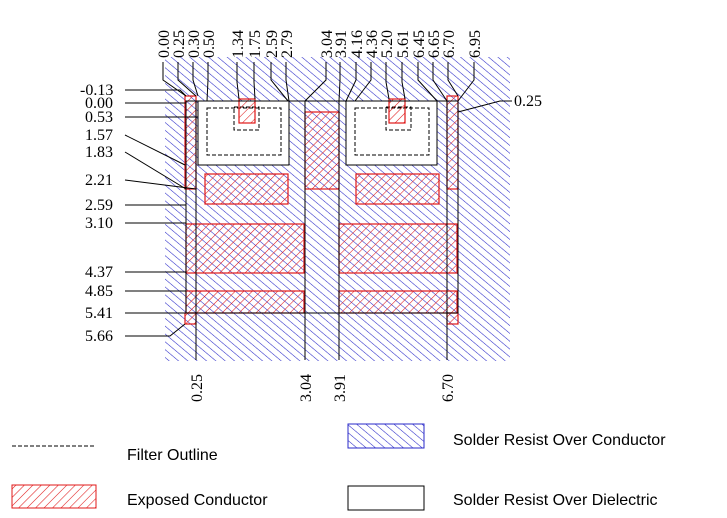  I want to click on top-dim-label: 0.00, so click(164, 44).